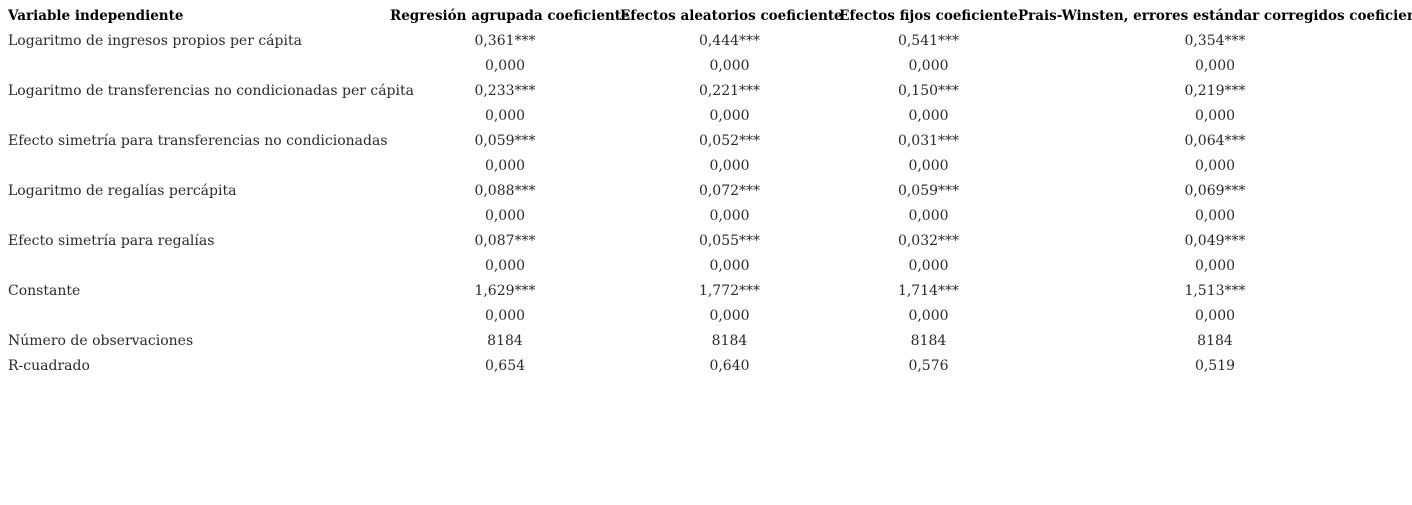 Image resolution: width=1412 pixels, height=505 pixels. What do you see at coordinates (505, 365) in the screenshot?
I see `cell-value: 0,654` at bounding box center [505, 365].